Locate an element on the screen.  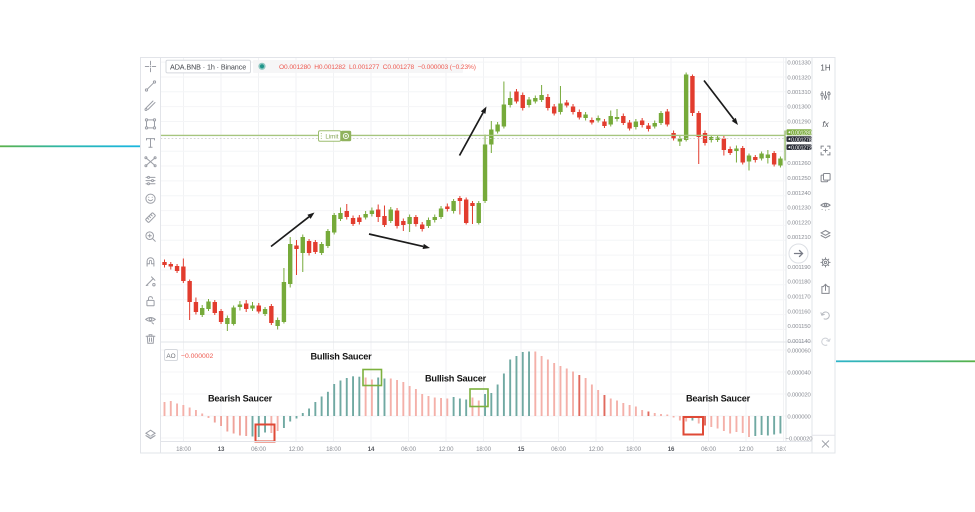
svg-text: 0.001240 is located at coordinates (799, 194).